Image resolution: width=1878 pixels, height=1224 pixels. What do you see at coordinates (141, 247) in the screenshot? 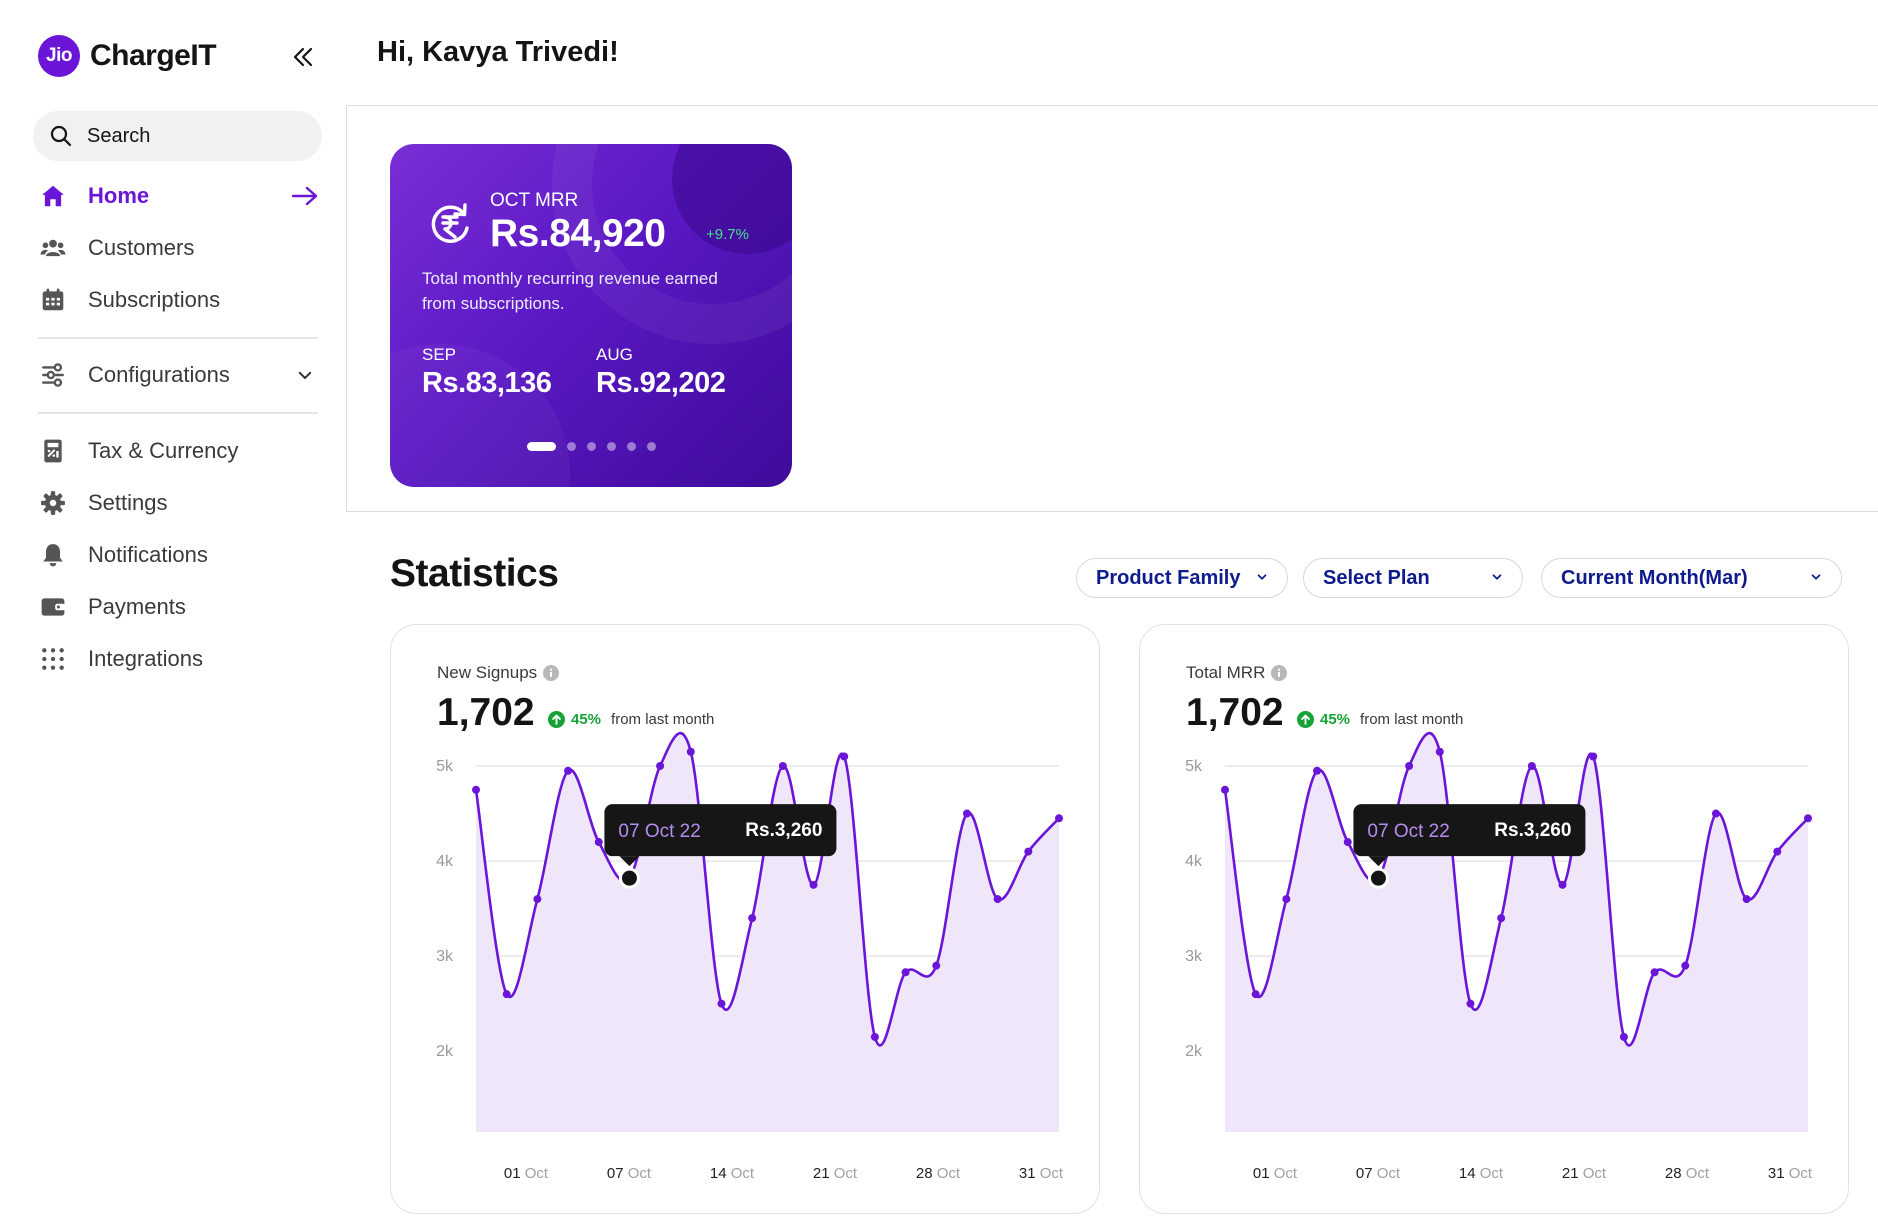
I see `sidebar-item-label: Customers` at bounding box center [141, 247].